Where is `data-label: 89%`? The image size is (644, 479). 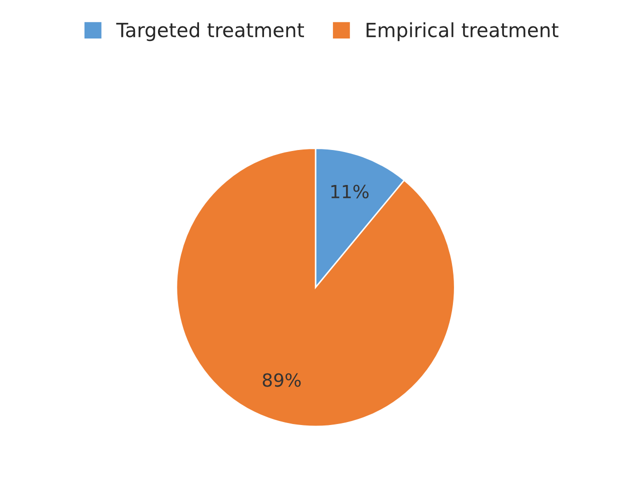
data-label: 89% is located at coordinates (281, 380).